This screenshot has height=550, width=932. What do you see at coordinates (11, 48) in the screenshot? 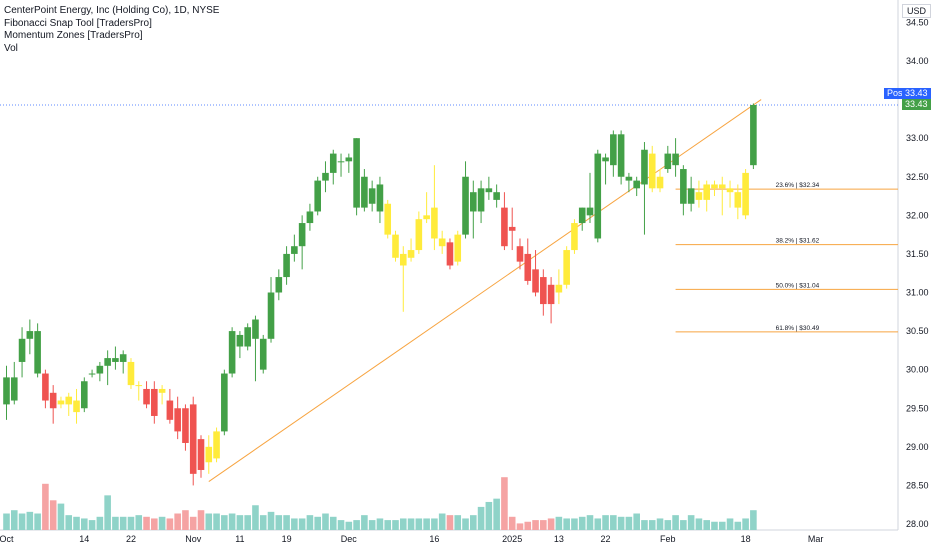
I see `indicator-volume: Vol` at bounding box center [11, 48].